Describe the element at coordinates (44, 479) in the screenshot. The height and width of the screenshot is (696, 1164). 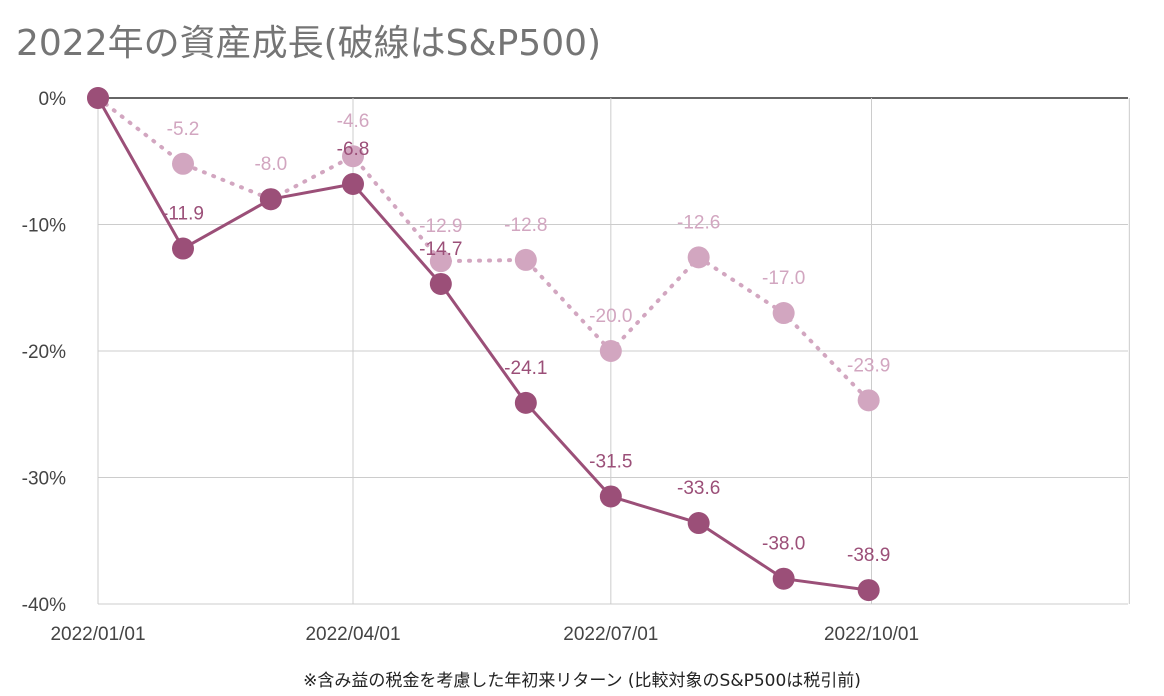
I see `y-tick-label: -30%` at that location.